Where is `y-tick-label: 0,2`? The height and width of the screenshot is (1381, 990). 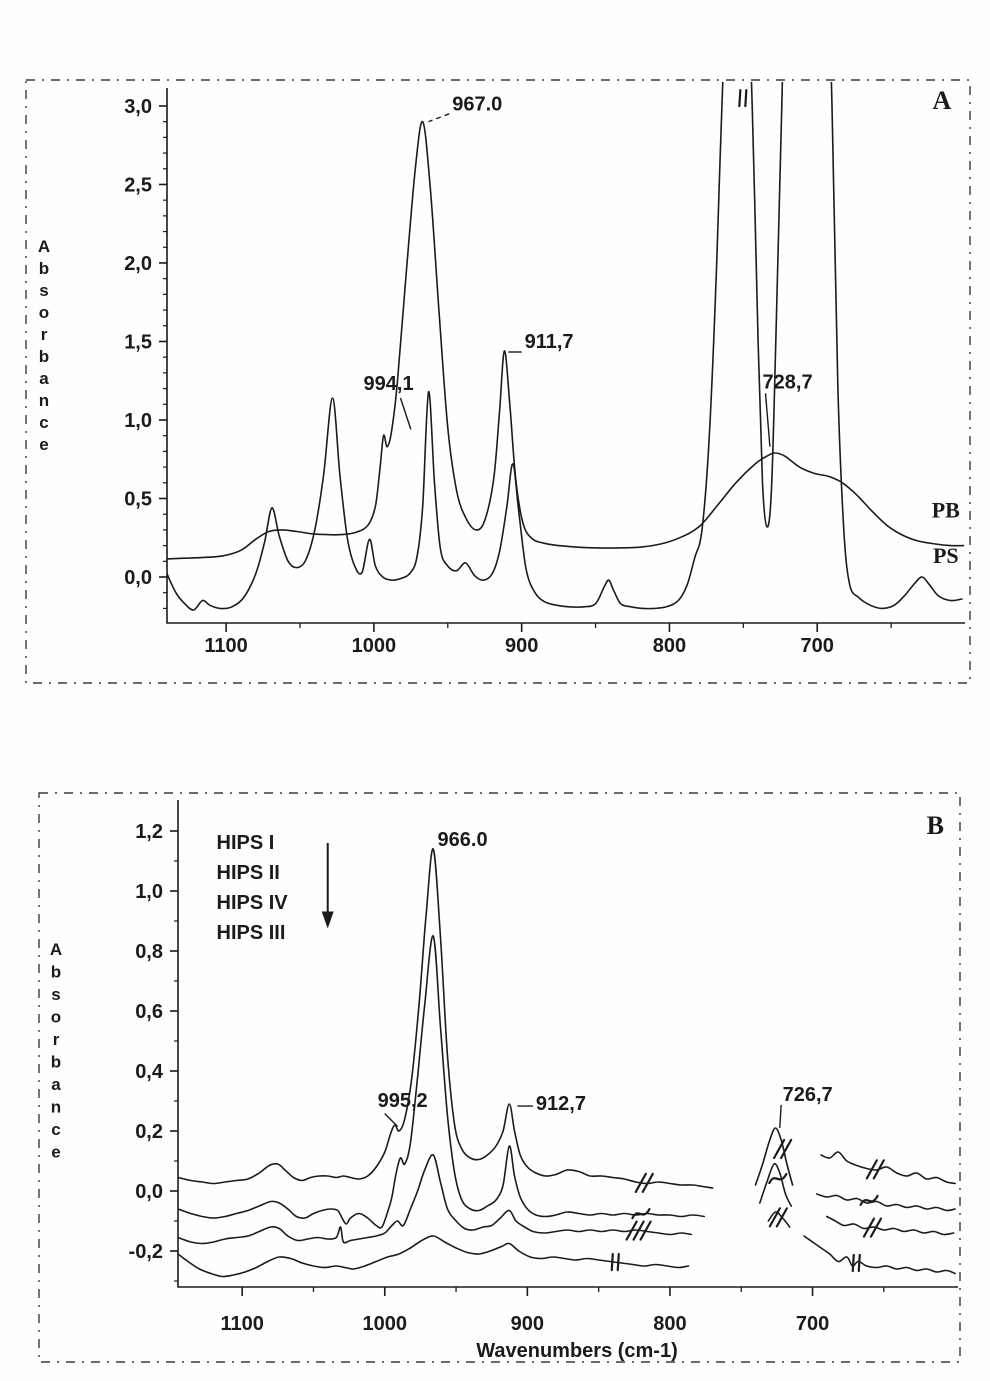
y-tick-label: 0,2 is located at coordinates (149, 1132).